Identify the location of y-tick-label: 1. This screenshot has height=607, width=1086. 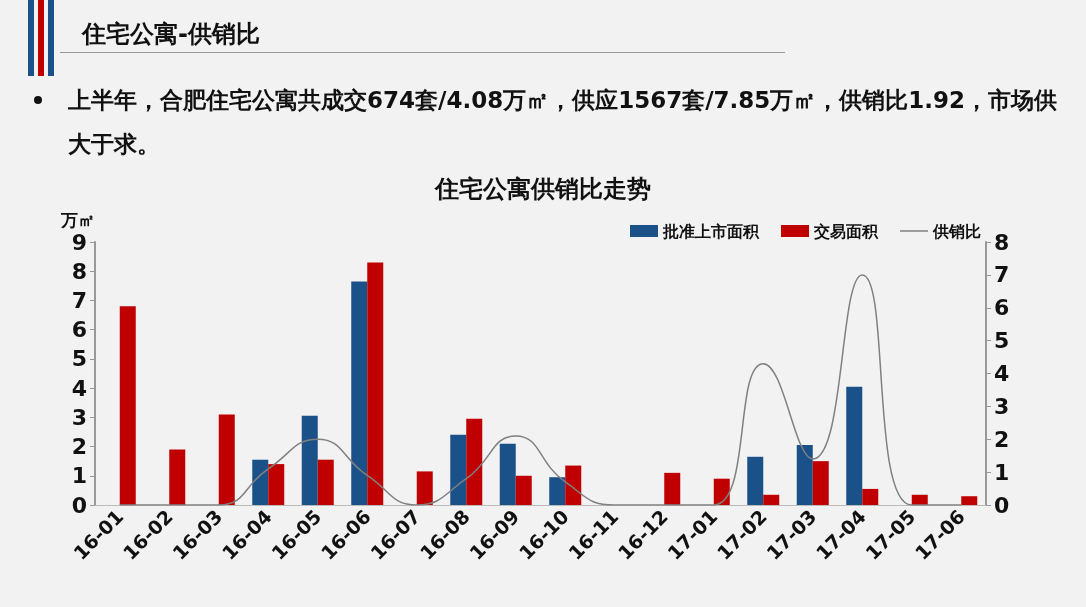
(79, 476).